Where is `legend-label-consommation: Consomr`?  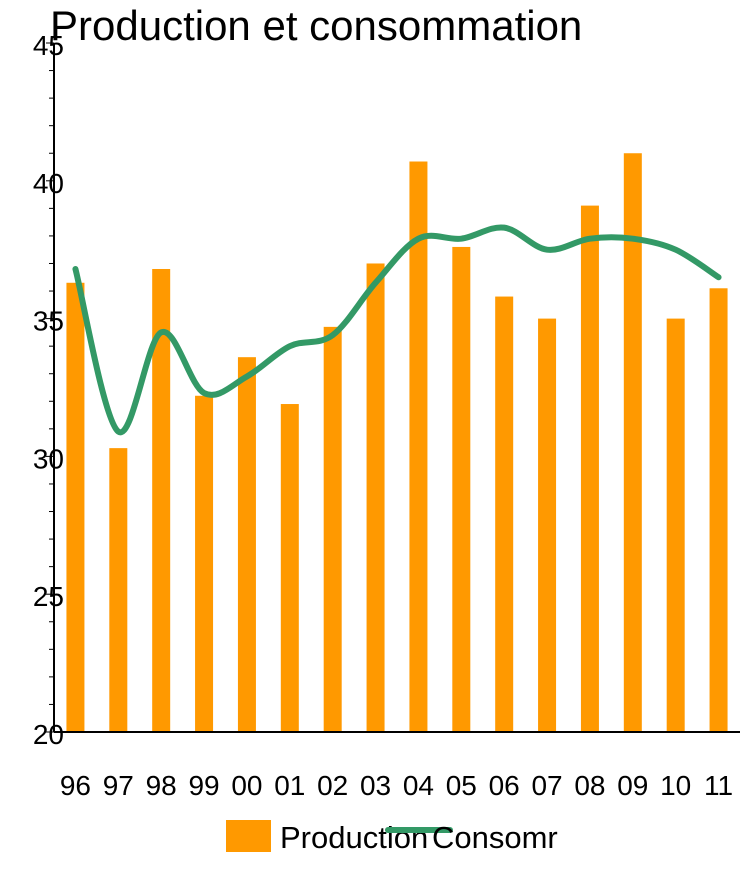 legend-label-consommation: Consomr is located at coordinates (495, 837).